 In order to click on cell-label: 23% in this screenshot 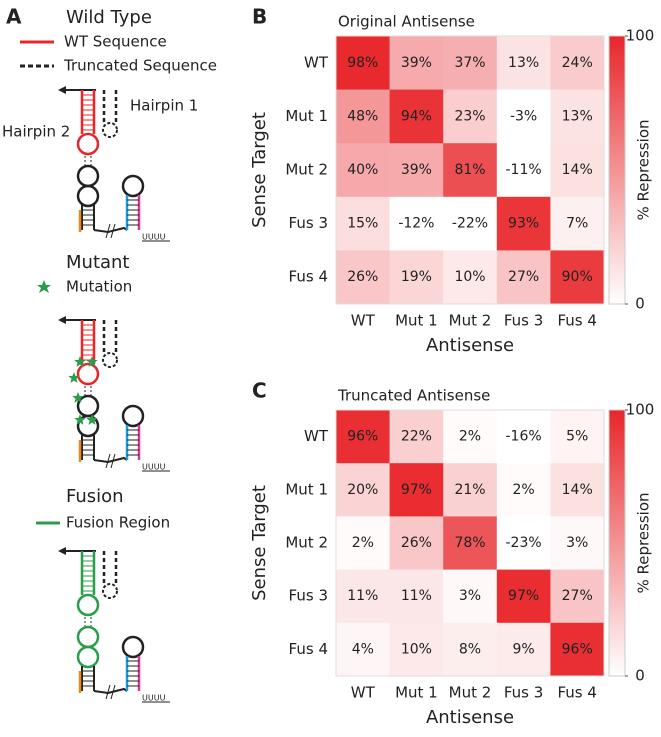, I will do `click(469, 116)`.